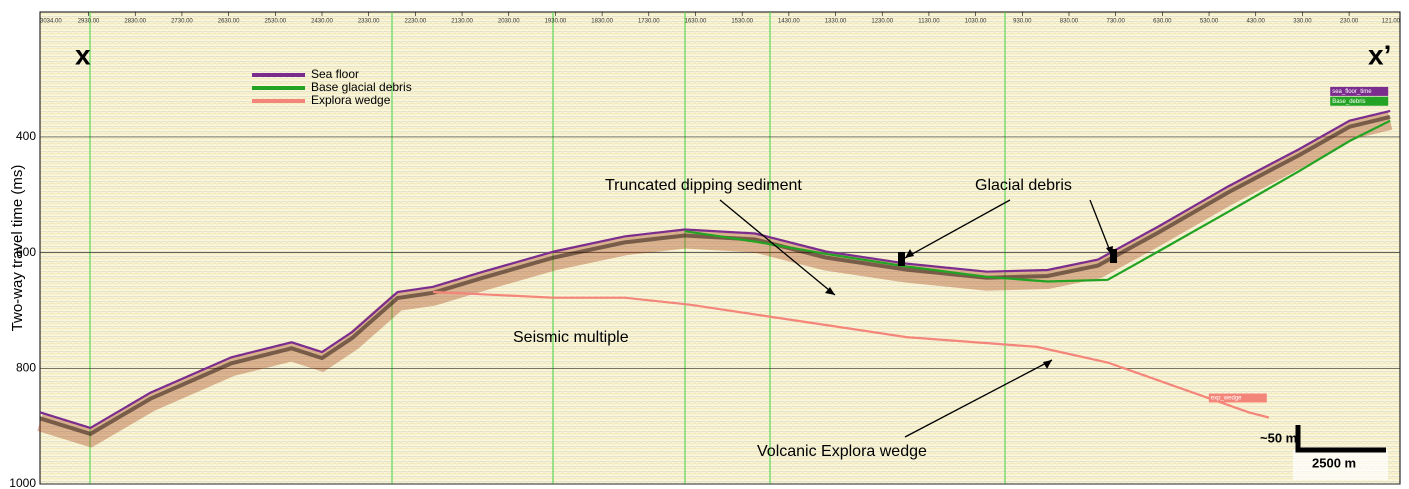 Image resolution: width=1409 pixels, height=489 pixels. I want to click on x-tick-label: 1930.00, so click(556, 22).